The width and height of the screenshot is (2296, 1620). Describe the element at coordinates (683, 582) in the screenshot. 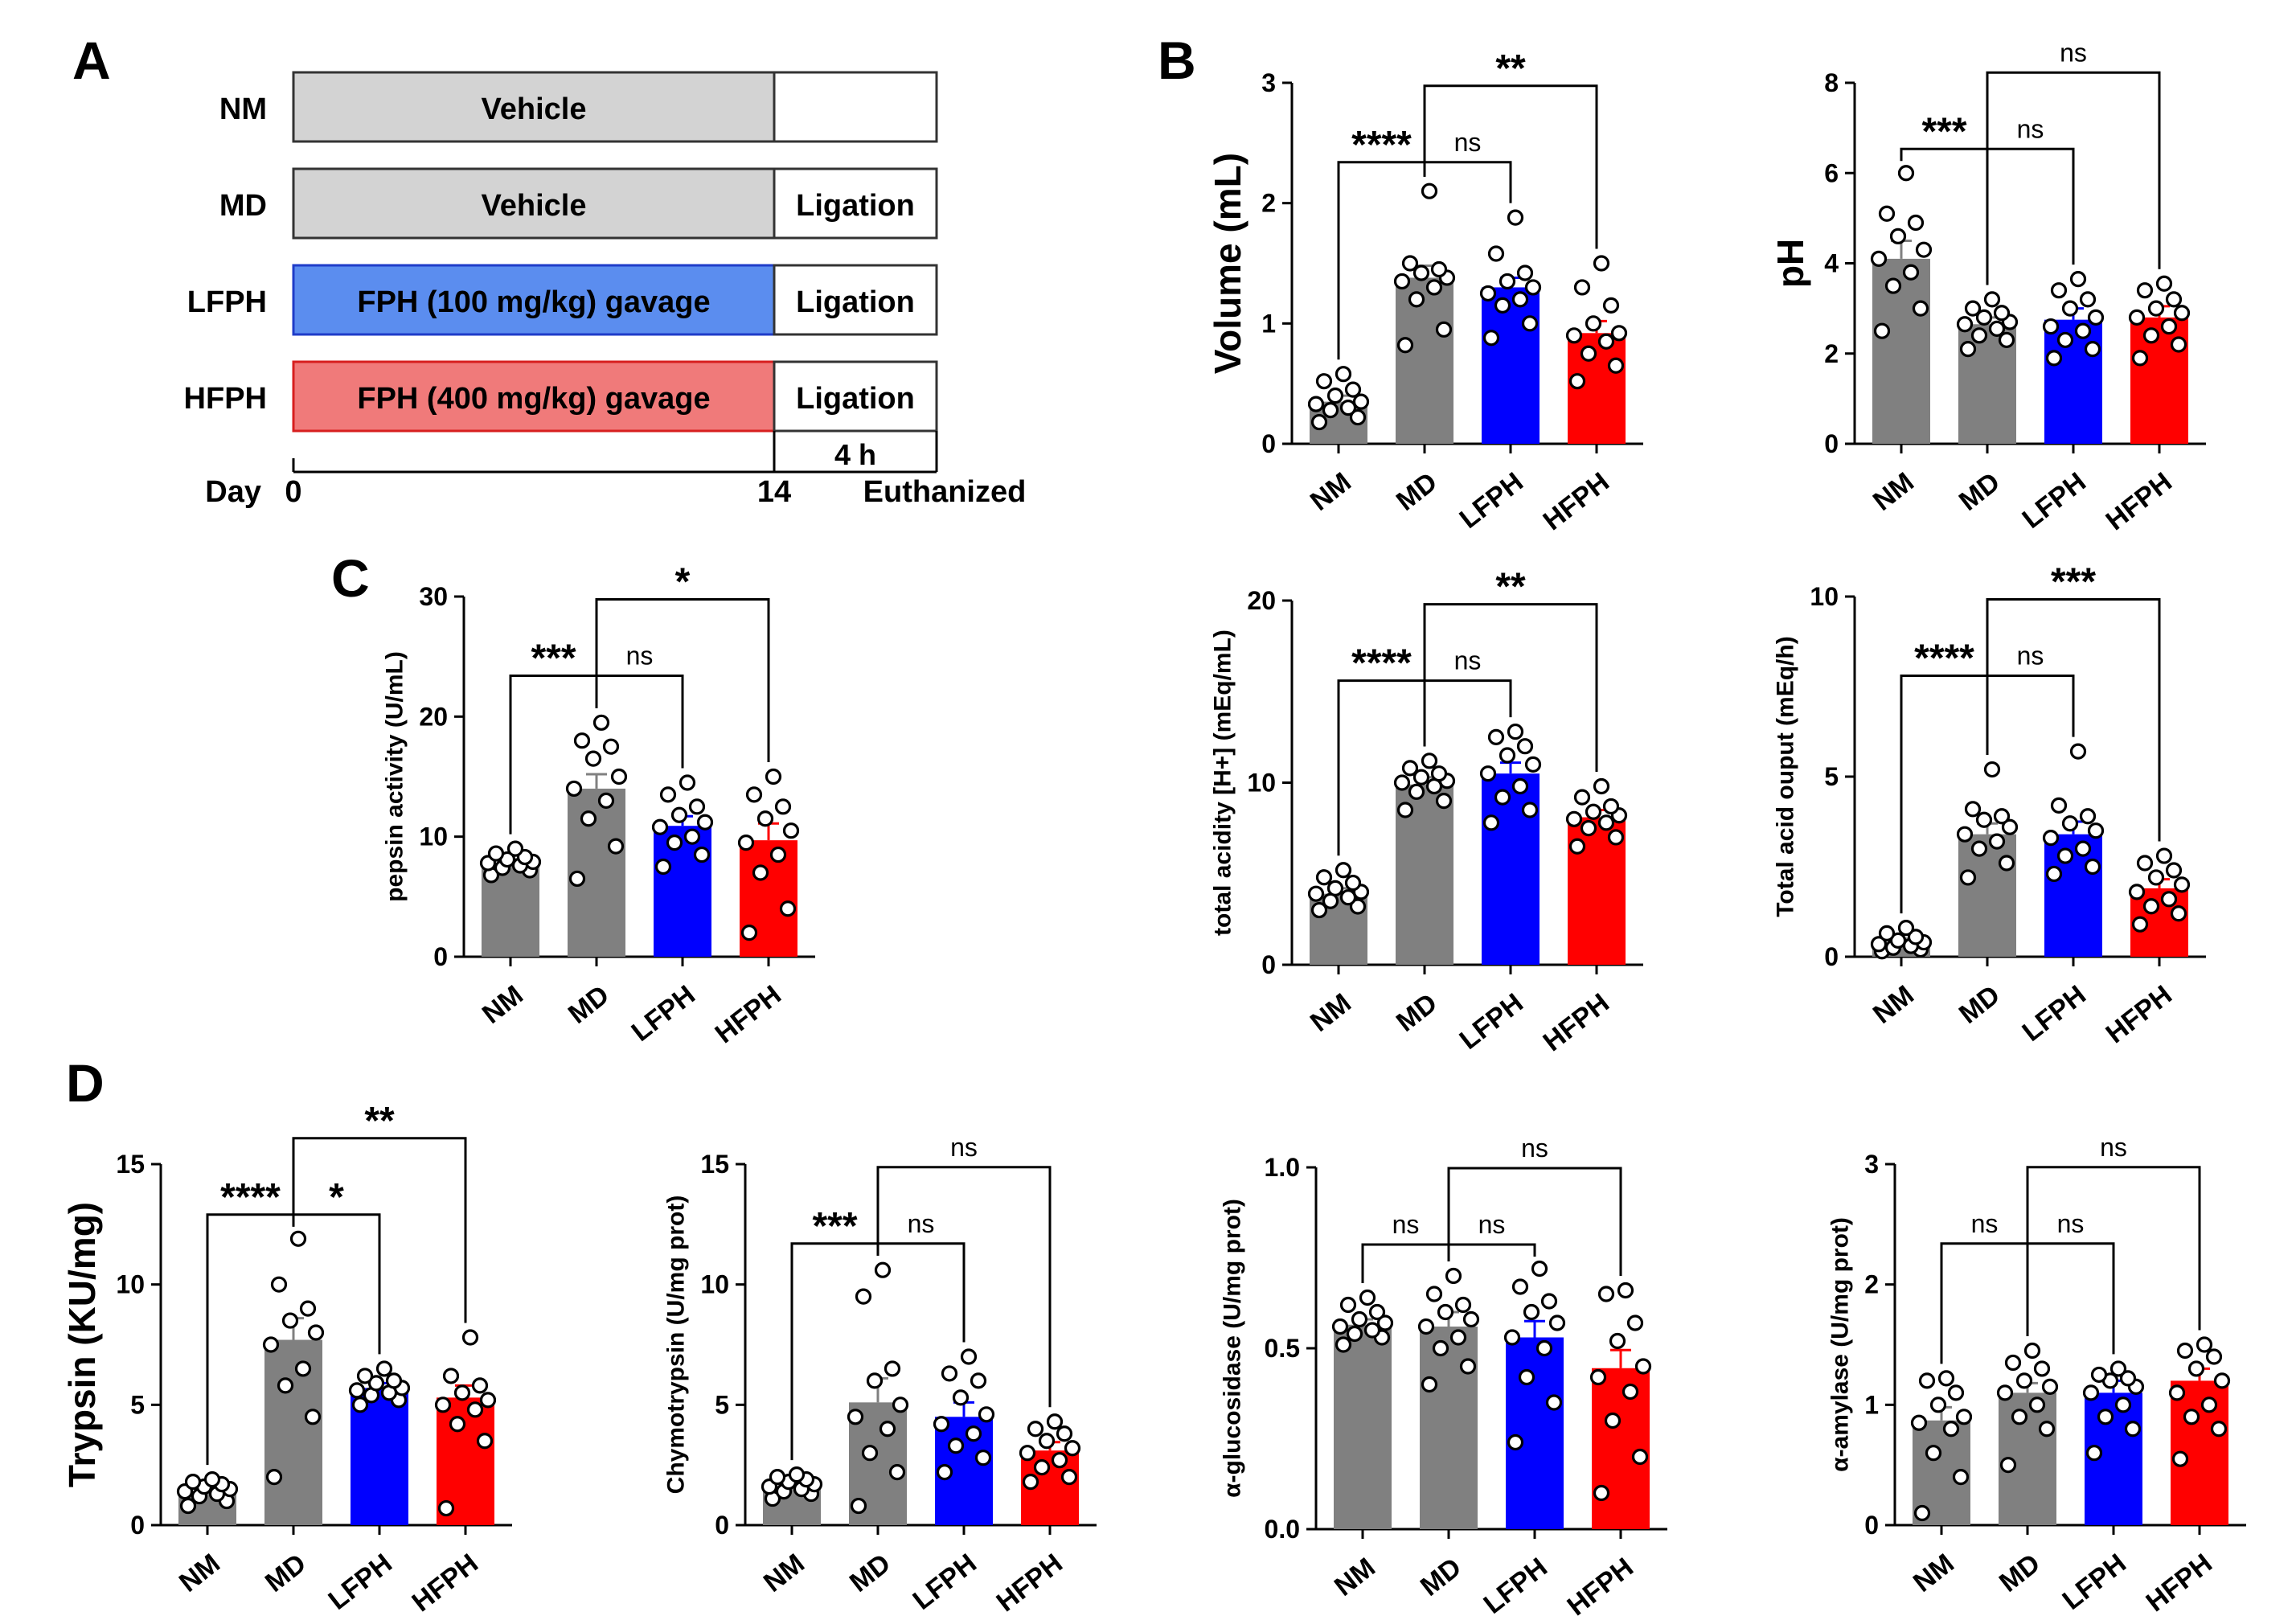

I see `significance-label: *` at that location.